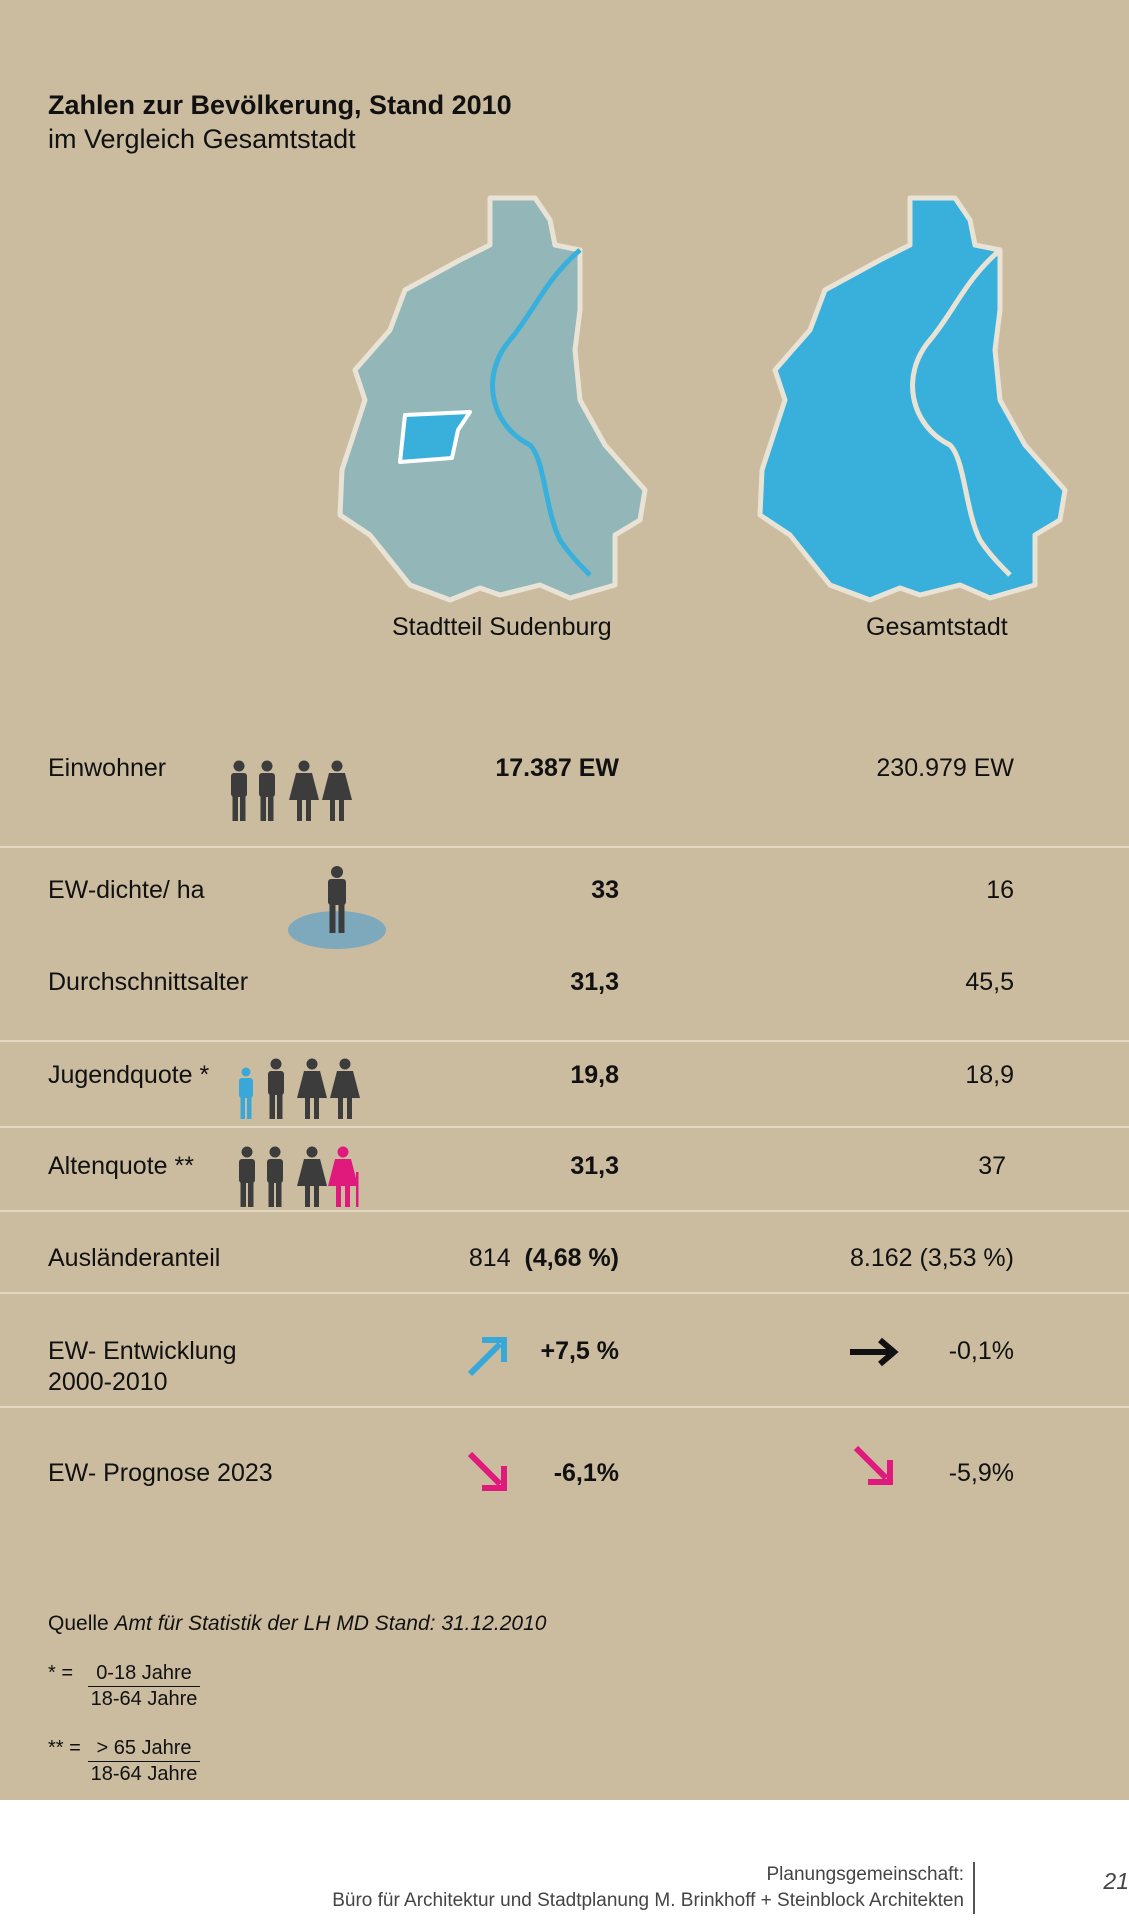  I want to click on footer-divider, so click(974, 1888).